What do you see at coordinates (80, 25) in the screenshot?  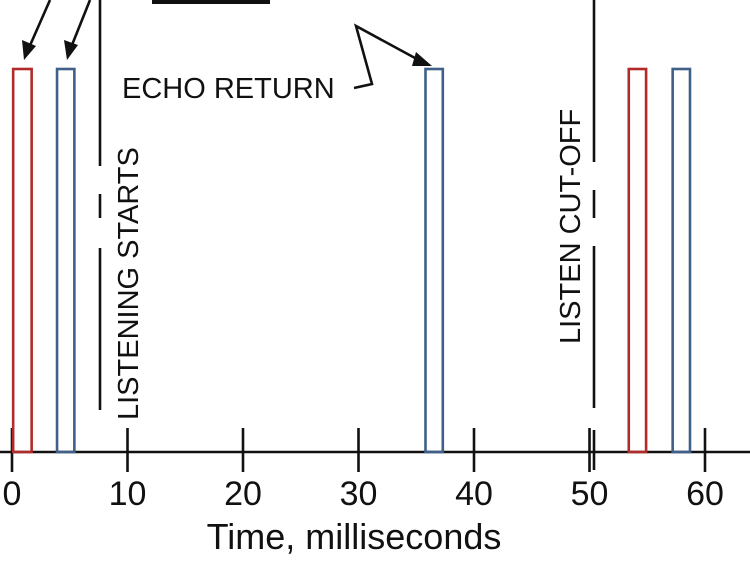 I see `pulse-2-arrow-line` at bounding box center [80, 25].